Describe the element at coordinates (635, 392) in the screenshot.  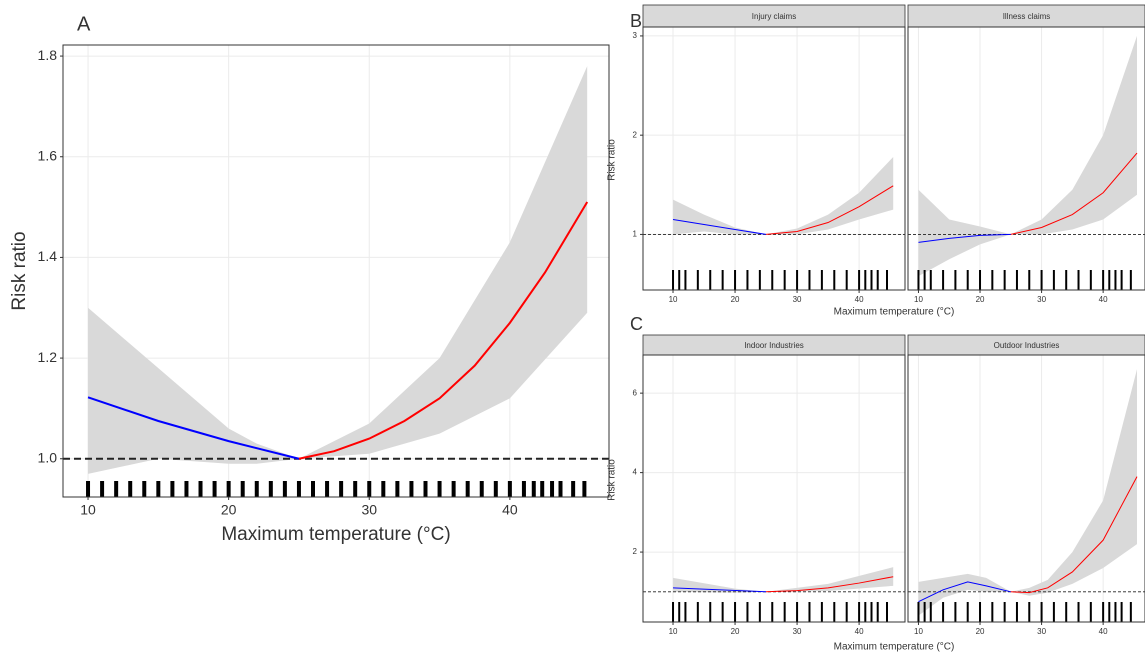
I see `y-tick-label: 6` at that location.